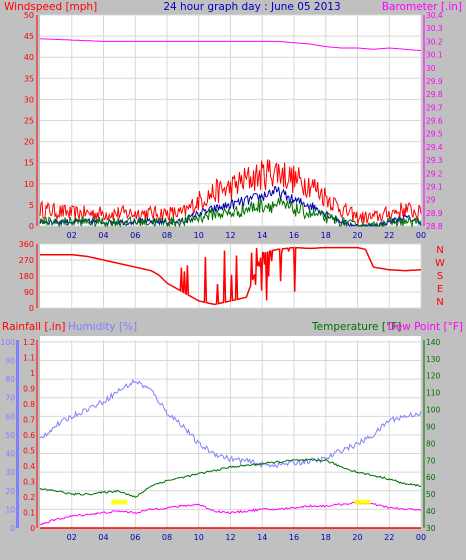 The width and height of the screenshot is (466, 560). I want to click on windspeed-tick-label: 35, so click(29, 78).